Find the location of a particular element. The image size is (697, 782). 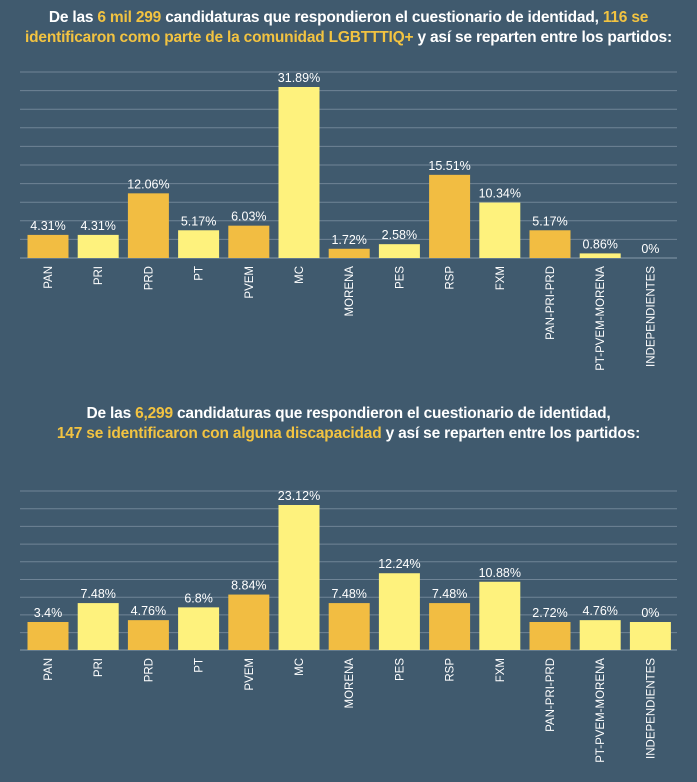

chart1-value-label: 6.03% is located at coordinates (248, 217).